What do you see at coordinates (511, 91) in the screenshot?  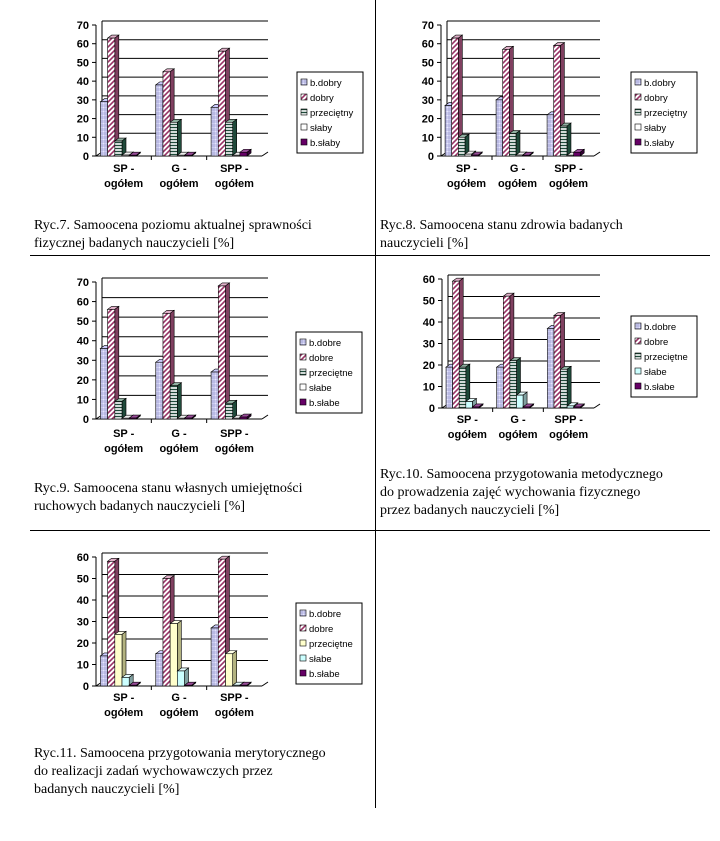 I see `plot-area: 0 10 20 30 40 50 60 70` at bounding box center [511, 91].